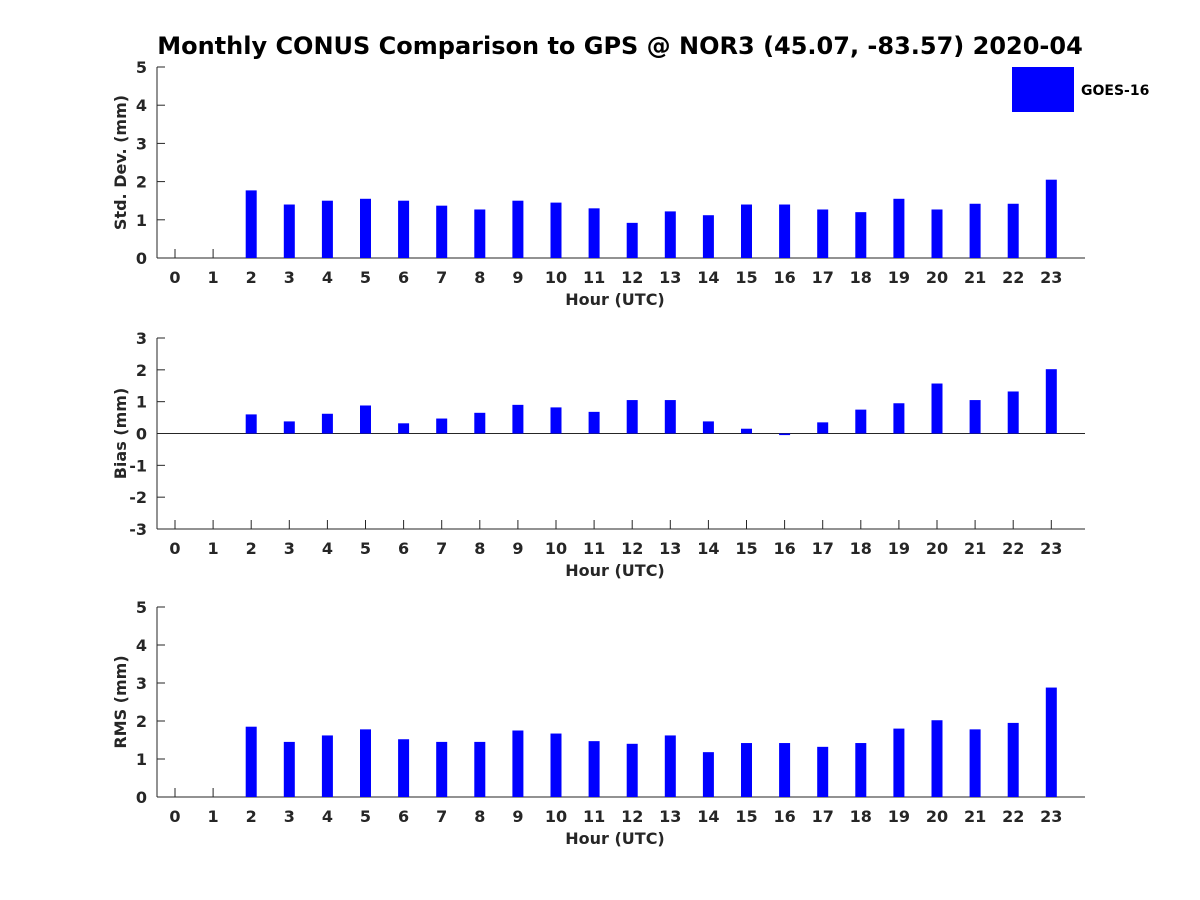 The image size is (1200, 900). I want to click on x-tick-label: 6, so click(403, 816).